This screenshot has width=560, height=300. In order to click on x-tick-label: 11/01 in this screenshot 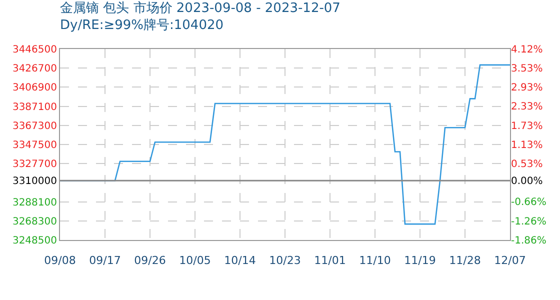, I will do `click(330, 261)`.